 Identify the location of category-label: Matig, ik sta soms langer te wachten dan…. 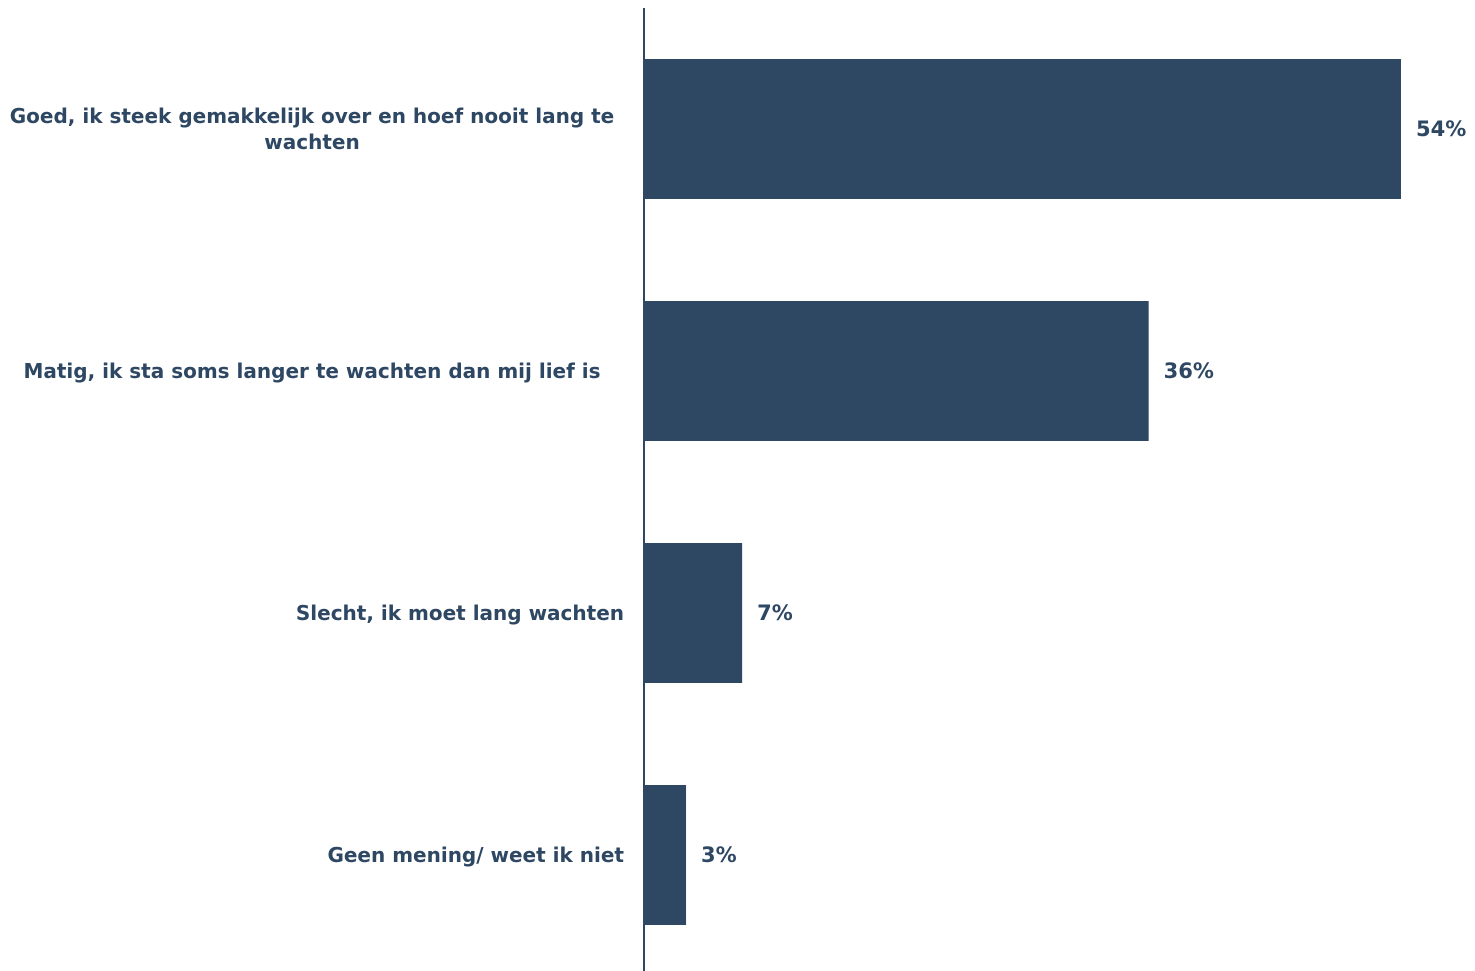
(312, 371).